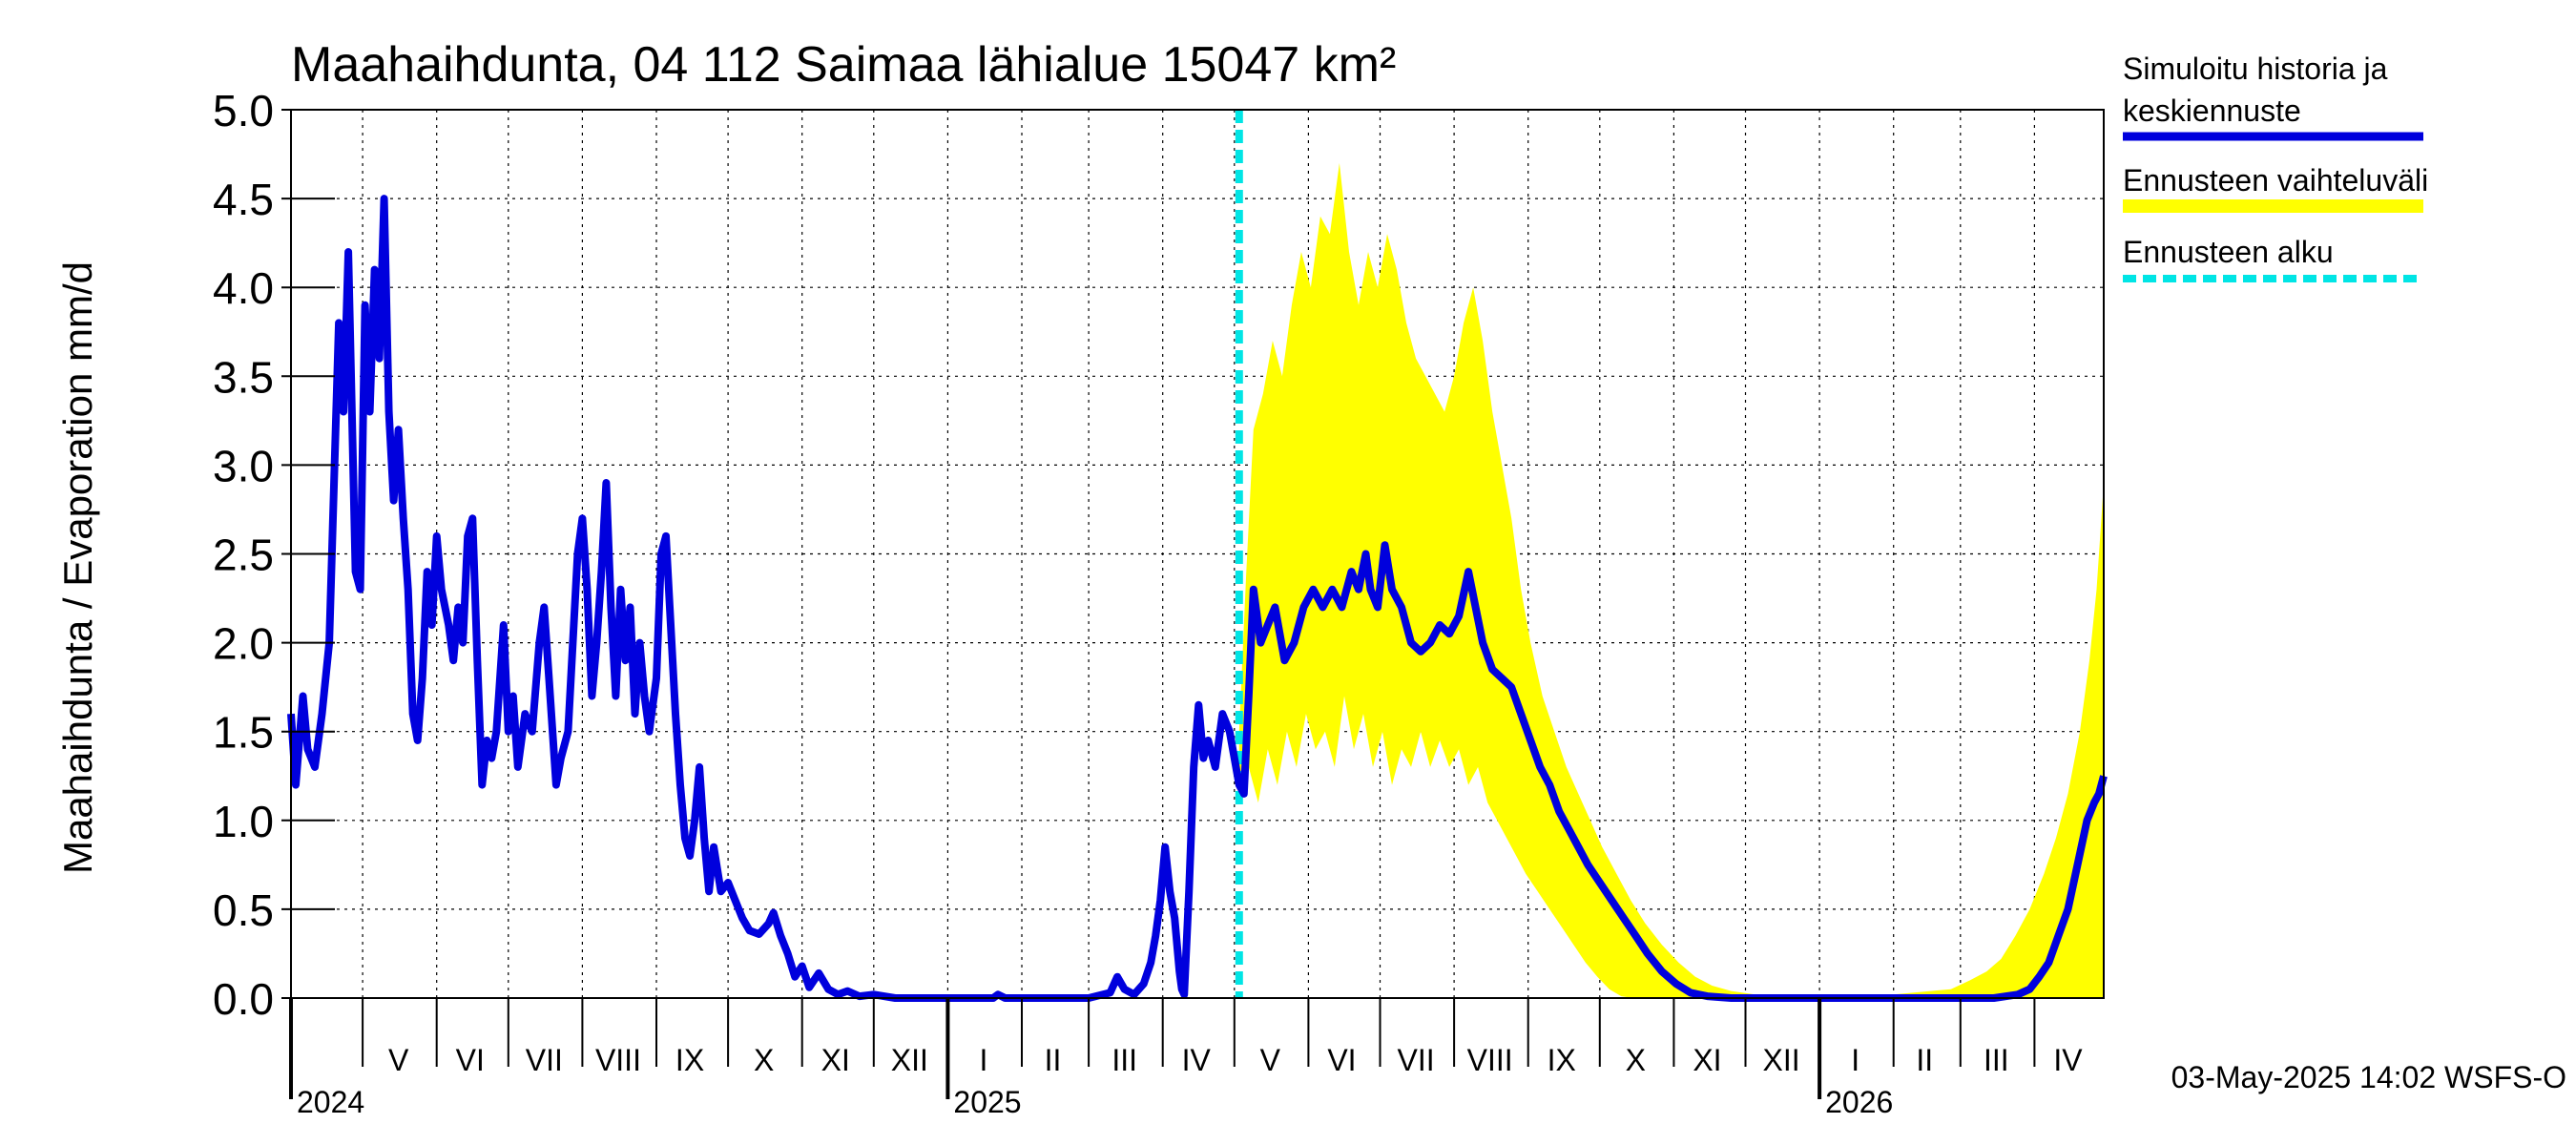  I want to click on legend-label-simulated-line2: keskiennuste, so click(2212, 111).